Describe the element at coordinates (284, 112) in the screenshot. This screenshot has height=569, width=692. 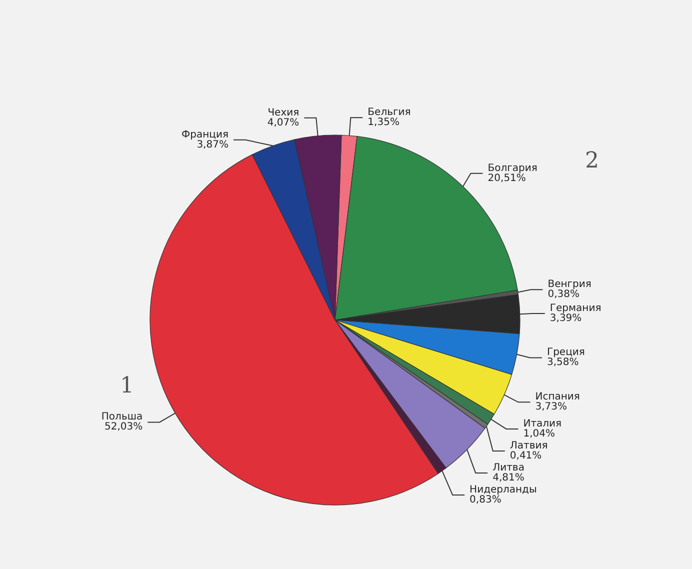
I see `slice-label: Чехия` at that location.